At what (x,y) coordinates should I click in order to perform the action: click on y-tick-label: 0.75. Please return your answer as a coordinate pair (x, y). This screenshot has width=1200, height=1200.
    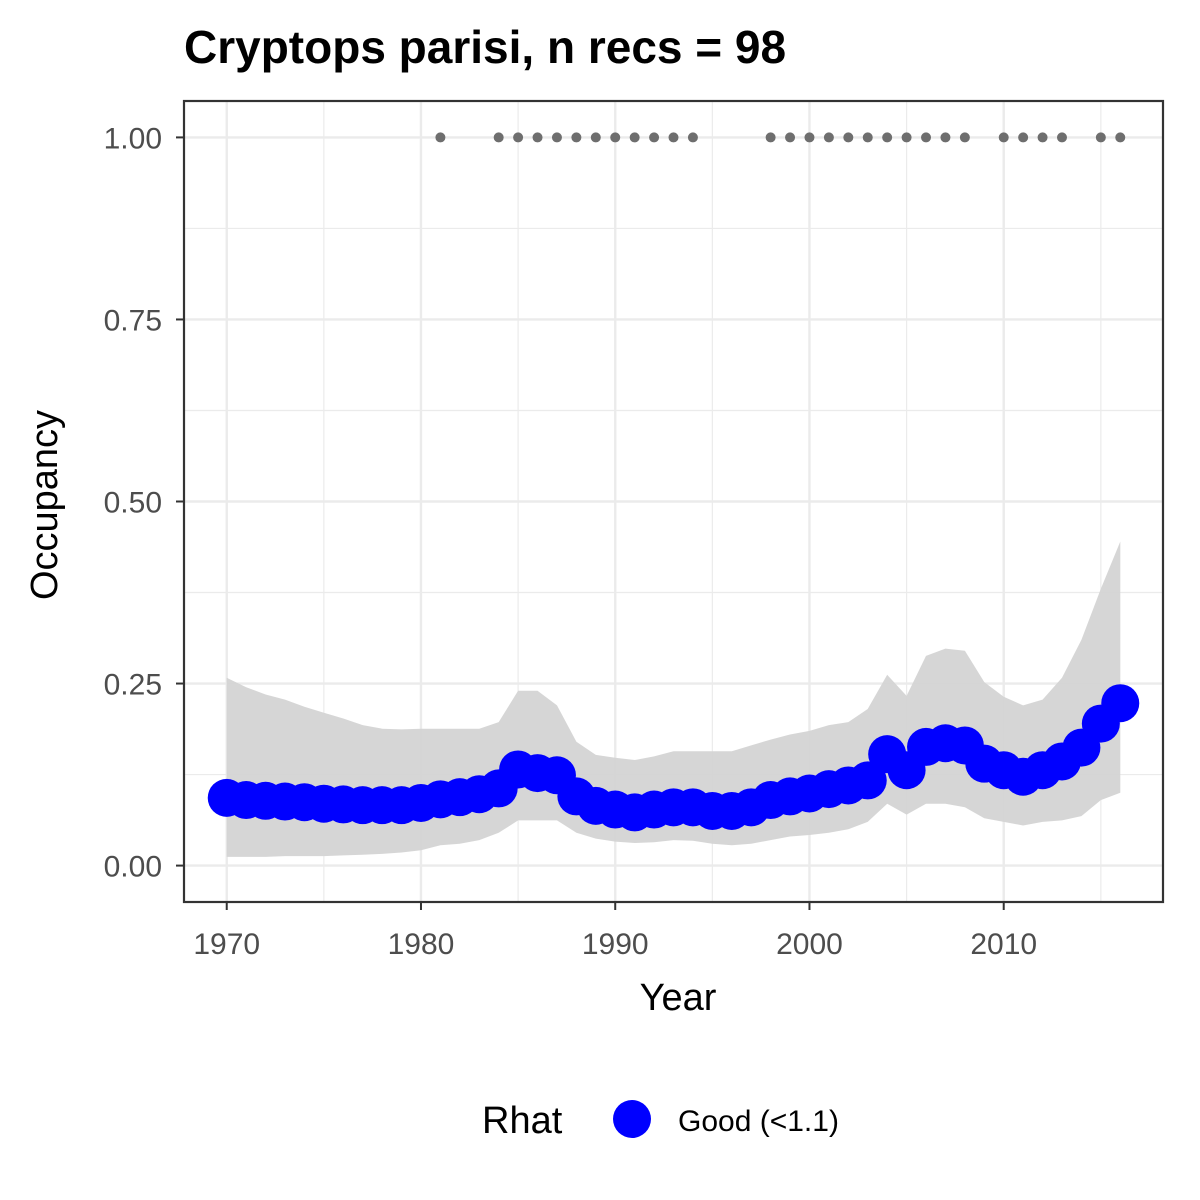
    Looking at the image, I should click on (133, 320).